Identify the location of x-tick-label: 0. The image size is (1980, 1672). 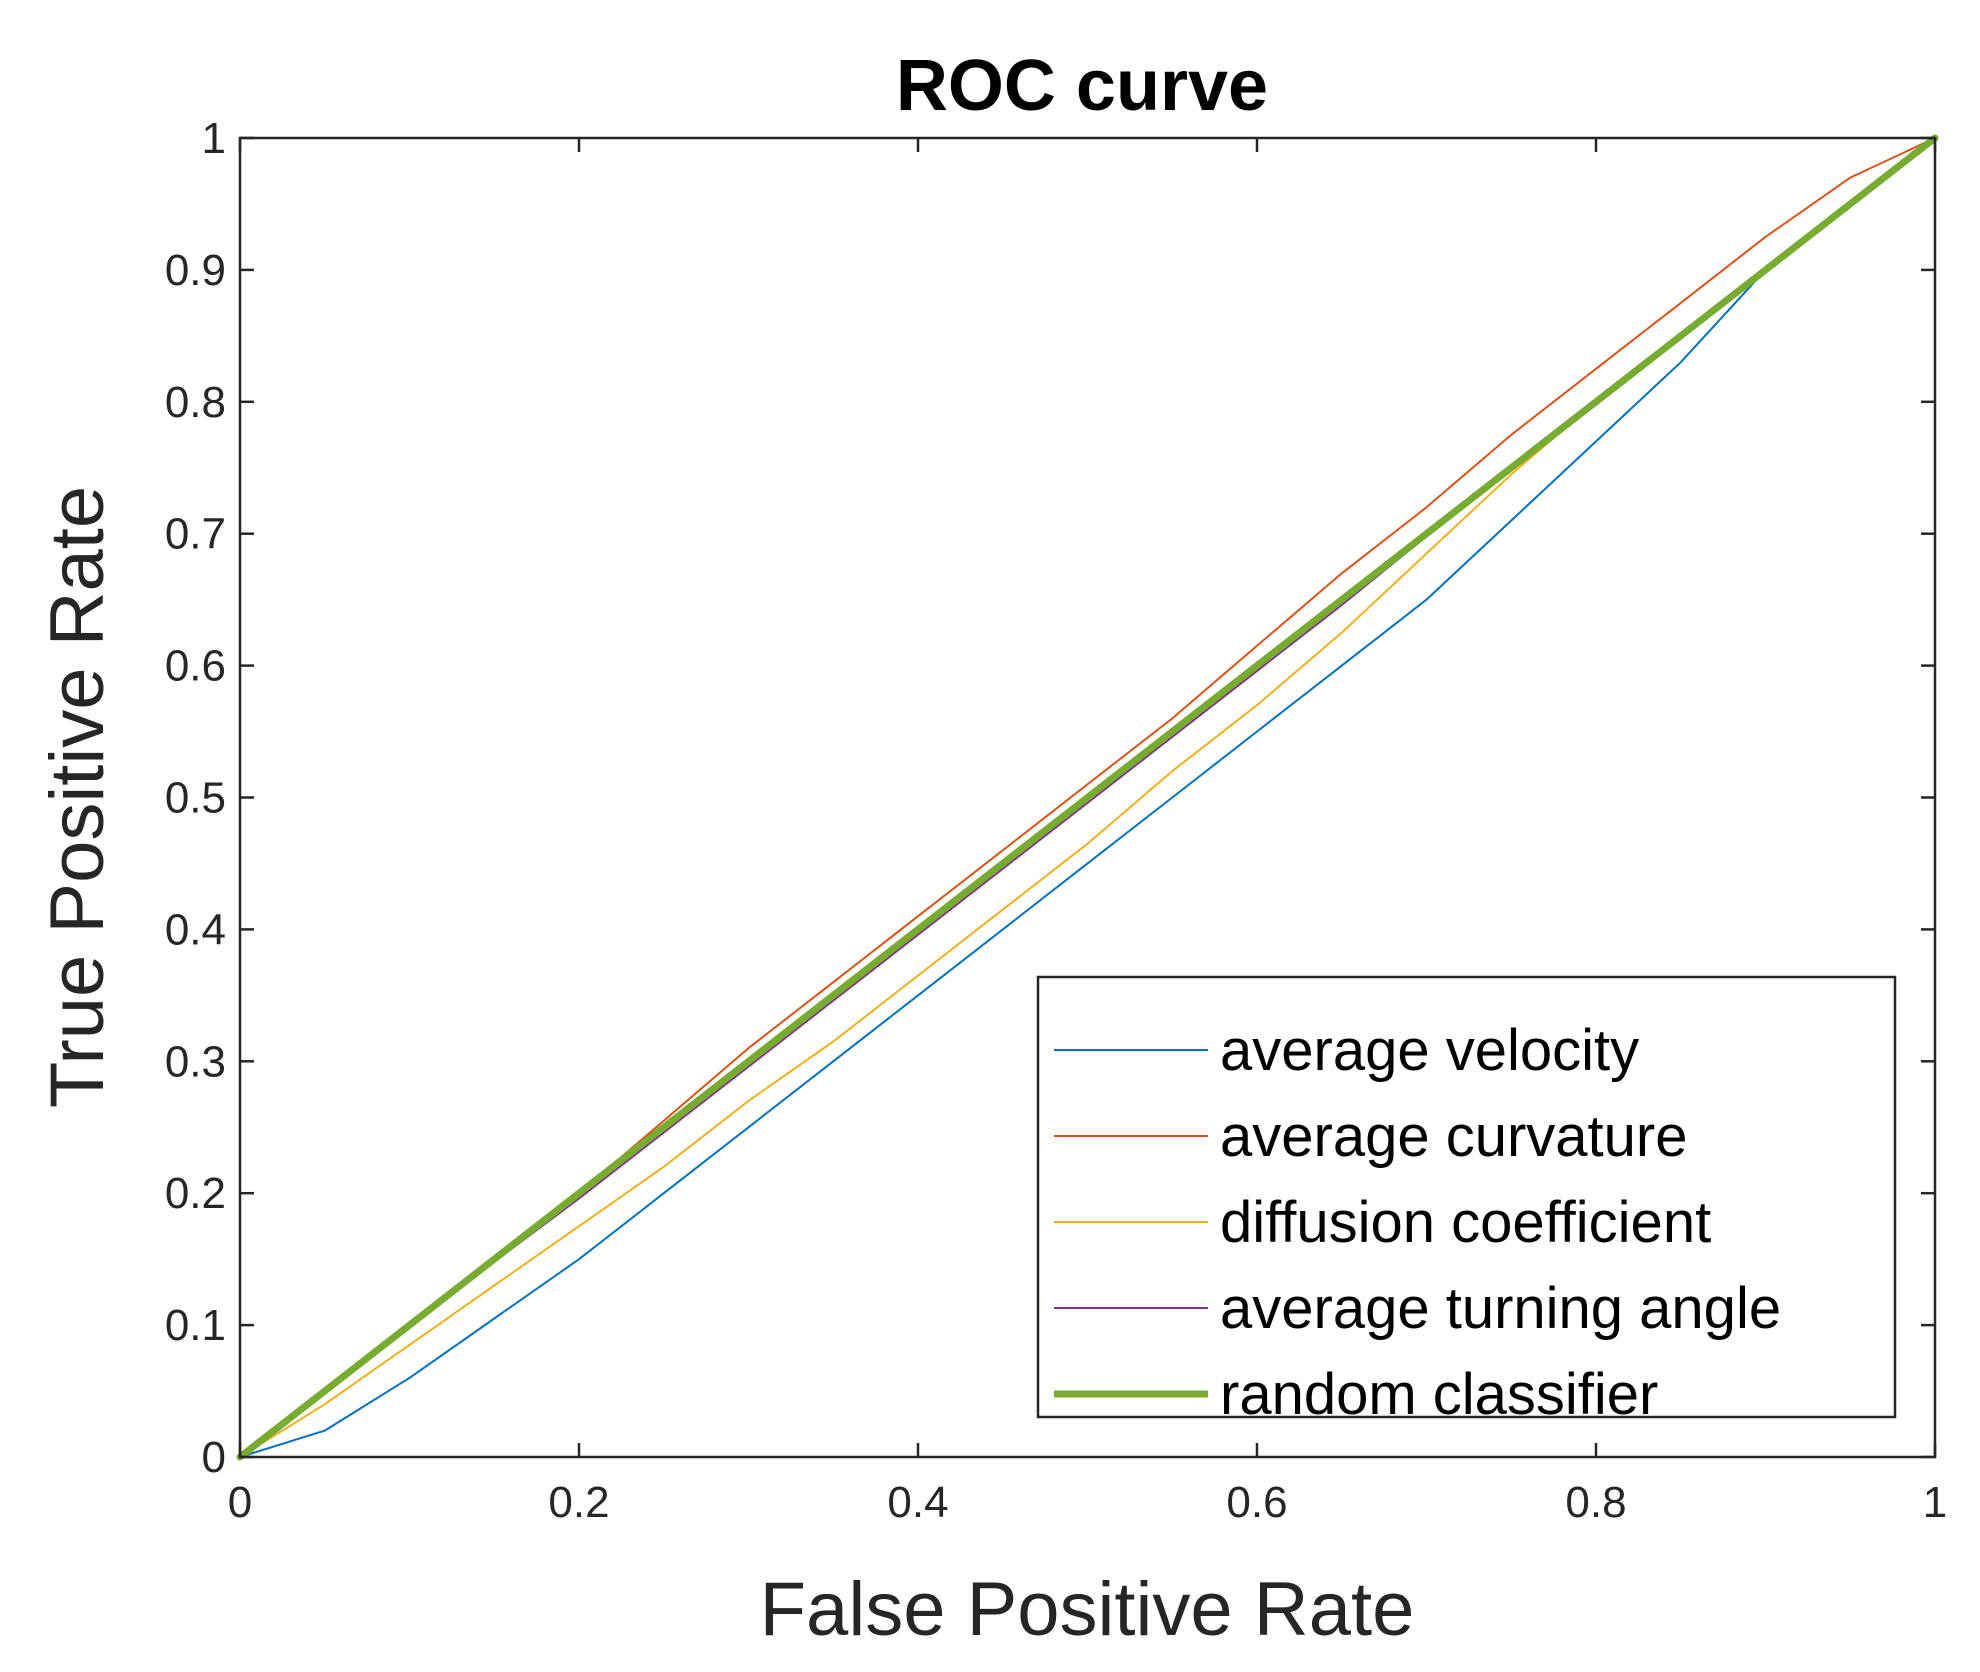
(240, 1502).